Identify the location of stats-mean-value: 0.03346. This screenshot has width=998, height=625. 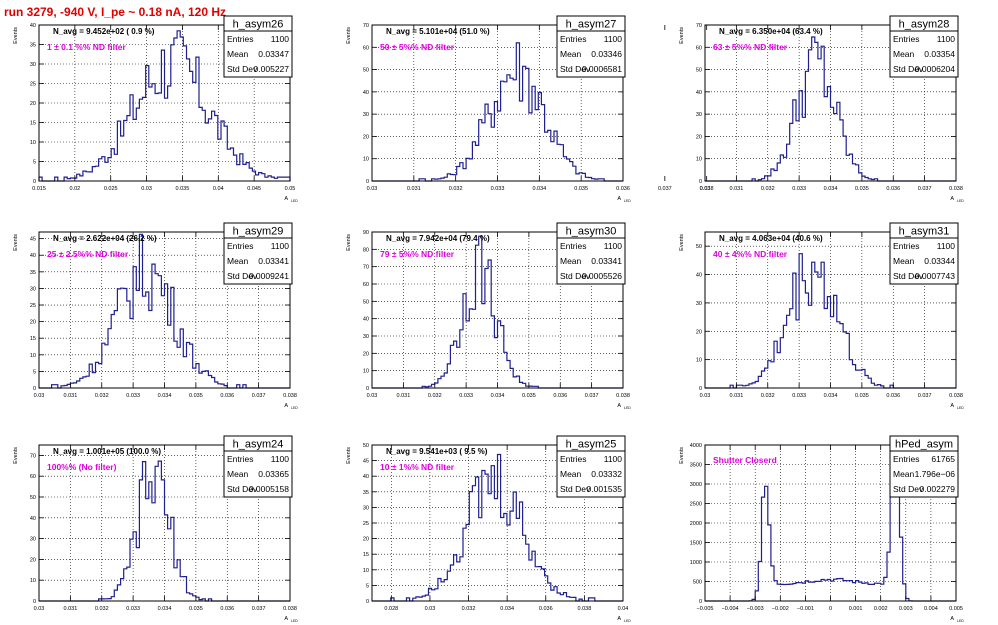
(606, 54).